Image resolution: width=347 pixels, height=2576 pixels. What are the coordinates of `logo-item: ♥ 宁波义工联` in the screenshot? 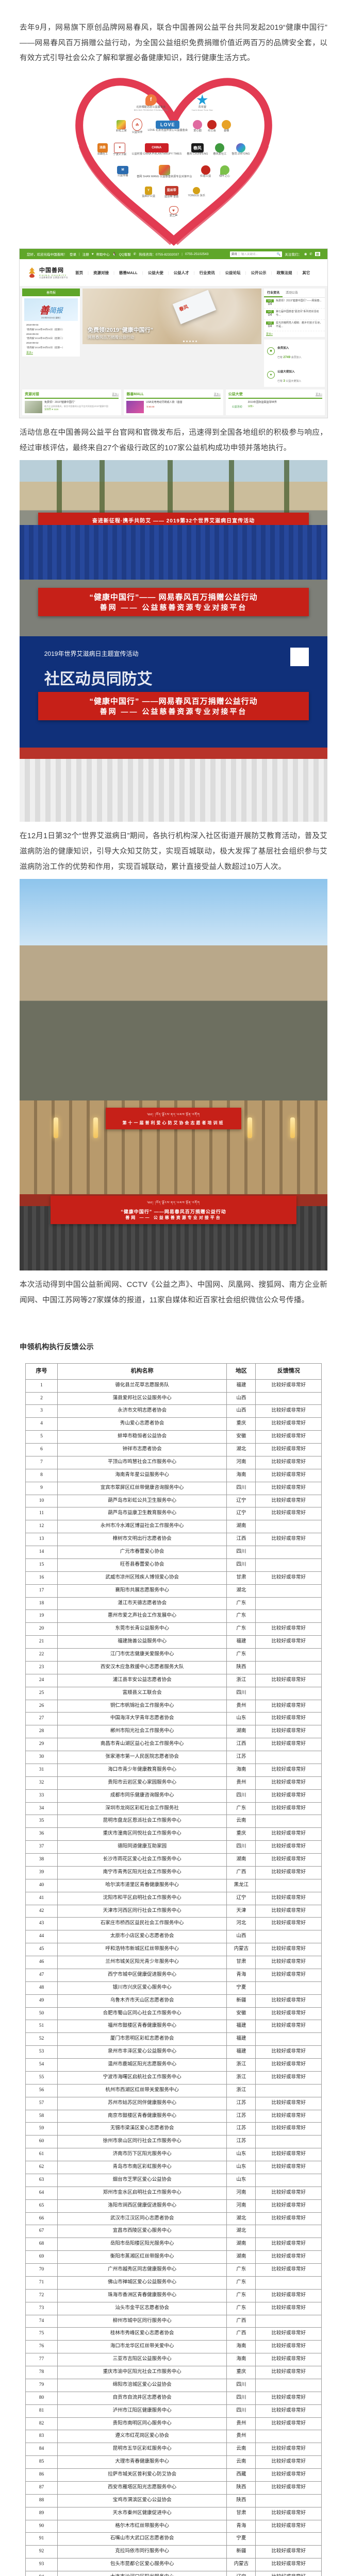 It's located at (119, 150).